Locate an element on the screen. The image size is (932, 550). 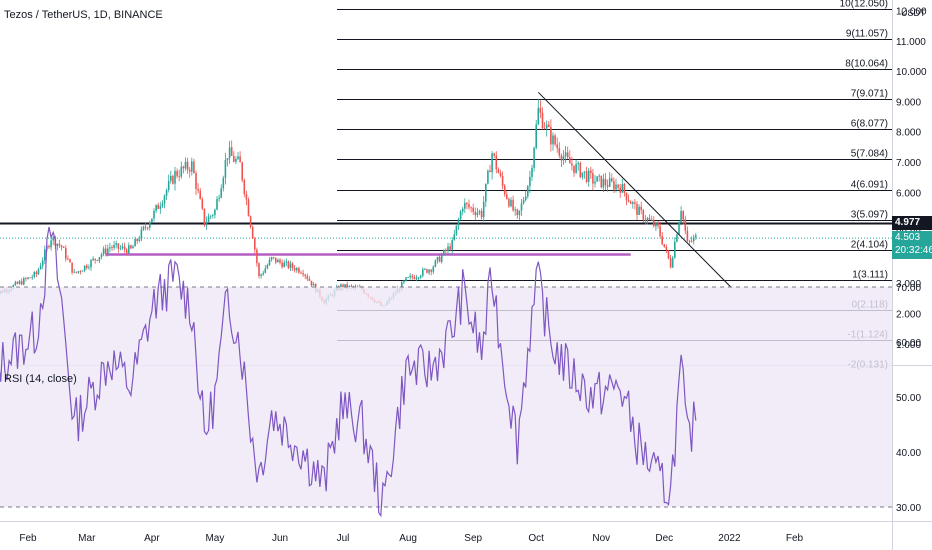
time-axis-labels: Feb Mar Apr May Jun Jul Aug Sep Oct Nov Dec 2022 Feb is located at coordinates (411, 538).